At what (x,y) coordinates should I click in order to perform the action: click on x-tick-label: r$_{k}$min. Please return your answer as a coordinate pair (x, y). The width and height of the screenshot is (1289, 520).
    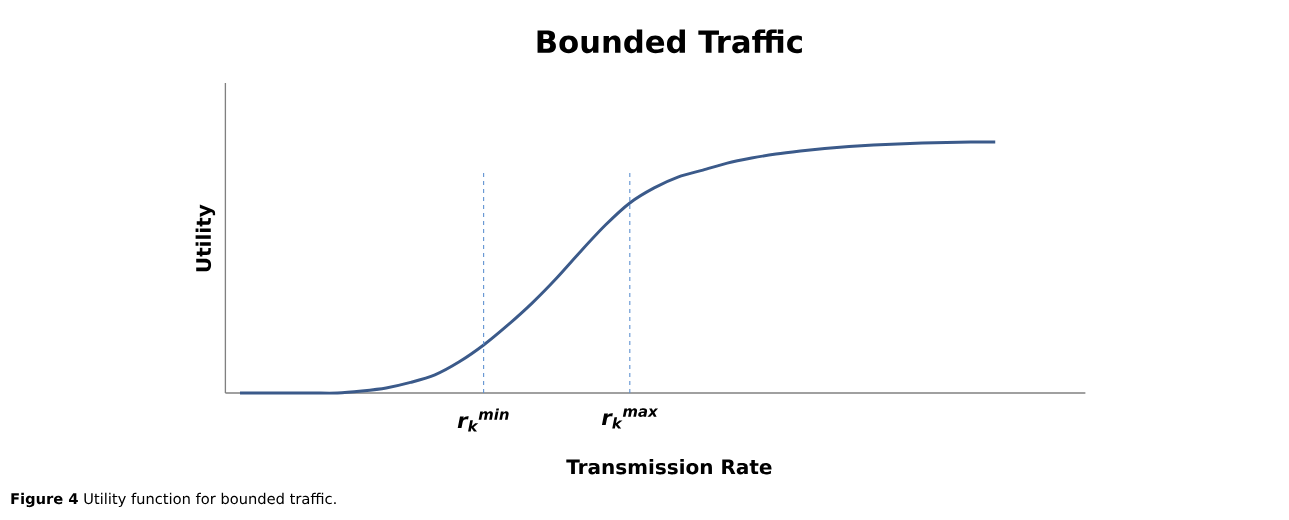
    Looking at the image, I should click on (483, 420).